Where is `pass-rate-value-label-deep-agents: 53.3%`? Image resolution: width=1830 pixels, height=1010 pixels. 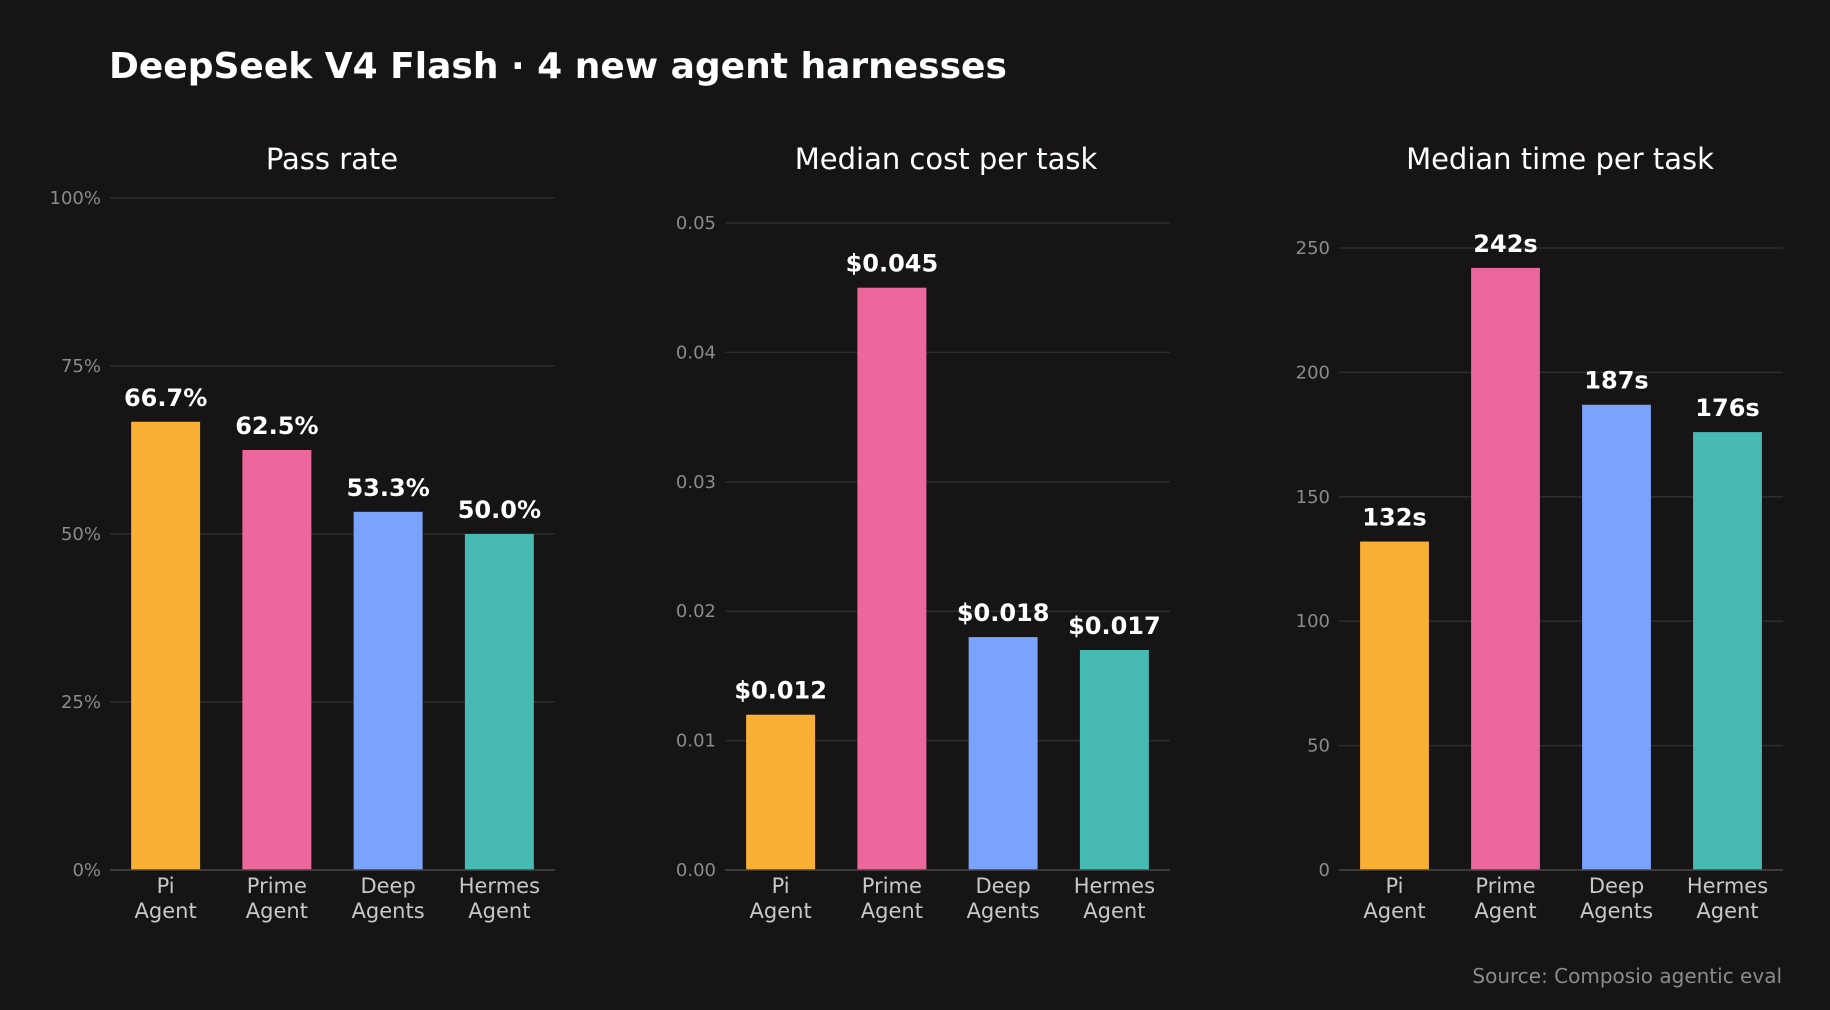
pass-rate-value-label-deep-agents: 53.3% is located at coordinates (387, 488).